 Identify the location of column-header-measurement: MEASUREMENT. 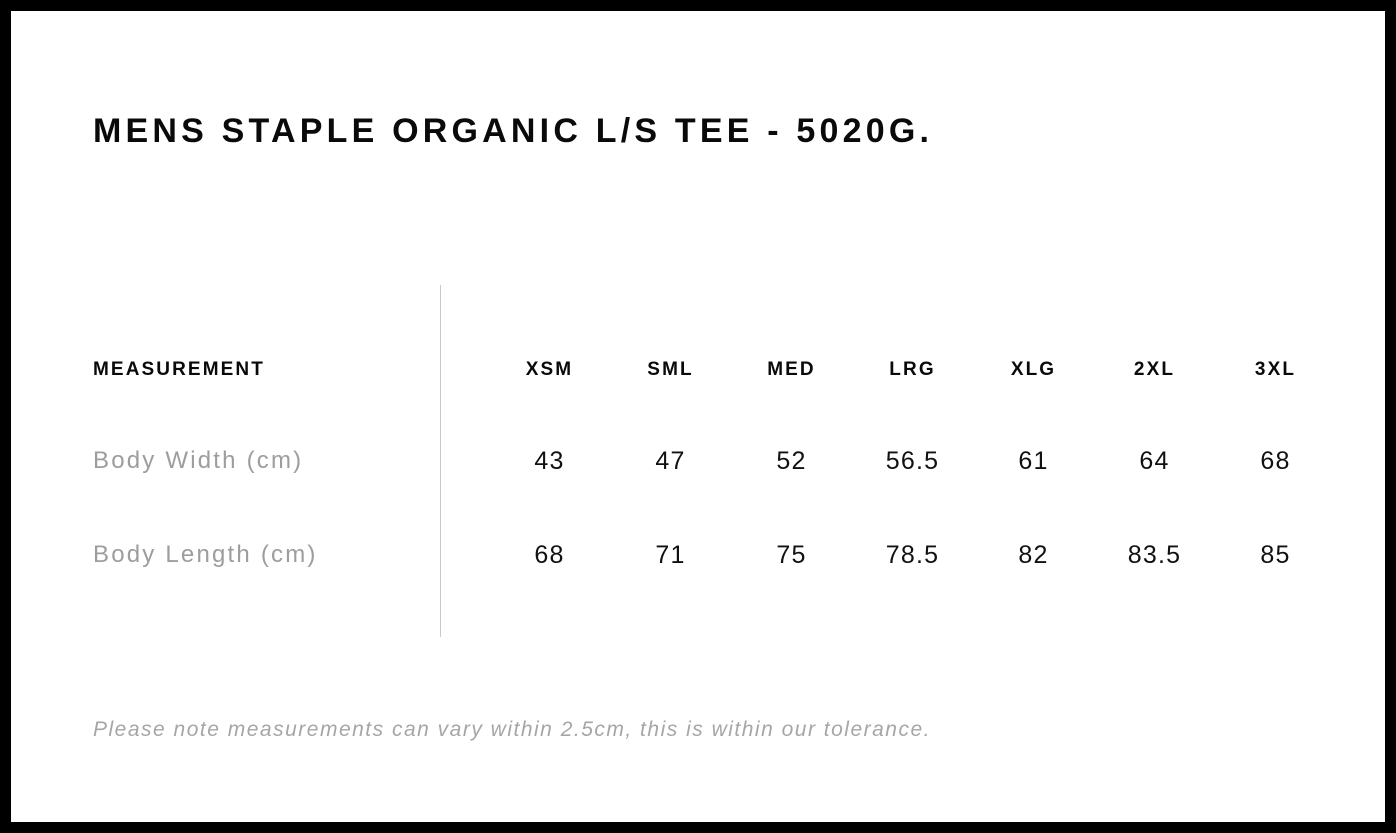
(179, 369).